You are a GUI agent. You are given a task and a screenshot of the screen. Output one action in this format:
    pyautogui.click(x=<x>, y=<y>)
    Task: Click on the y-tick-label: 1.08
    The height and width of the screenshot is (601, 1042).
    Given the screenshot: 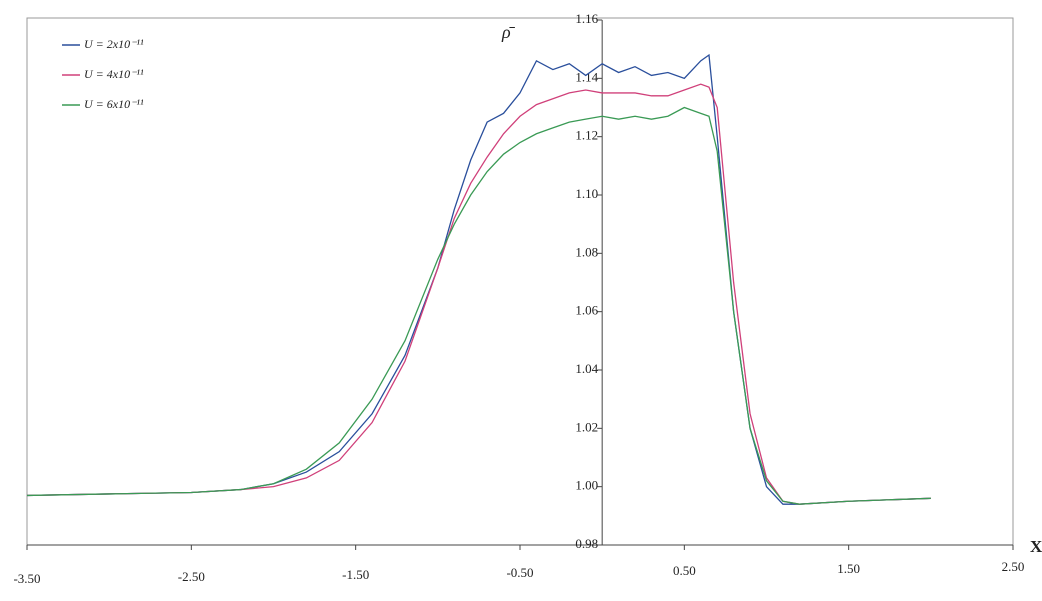 What is the action you would take?
    pyautogui.click(x=586, y=251)
    